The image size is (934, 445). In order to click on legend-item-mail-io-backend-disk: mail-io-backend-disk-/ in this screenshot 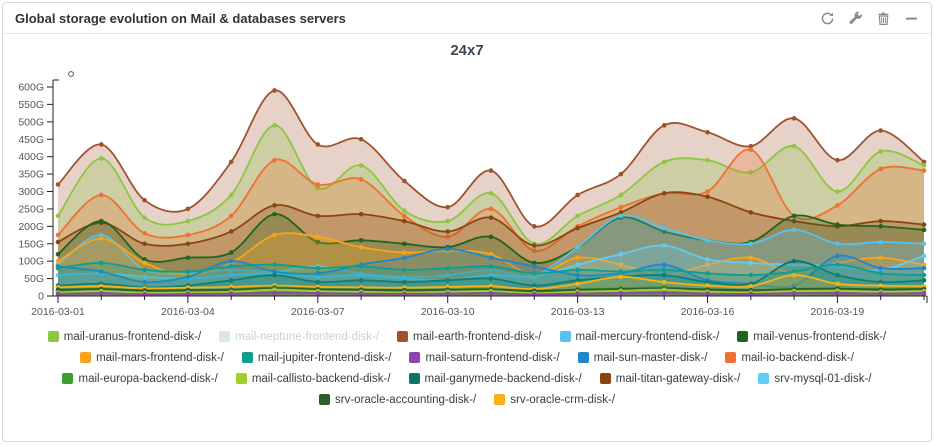, I will do `click(789, 357)`.